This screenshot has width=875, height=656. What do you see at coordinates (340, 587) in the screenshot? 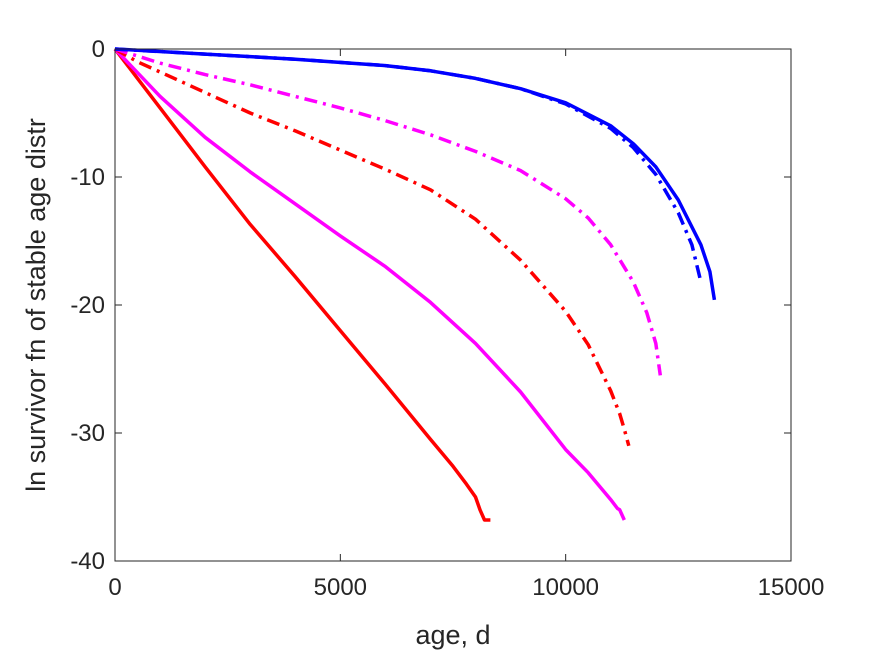
I see `x-tick-label: 5000` at bounding box center [340, 587].